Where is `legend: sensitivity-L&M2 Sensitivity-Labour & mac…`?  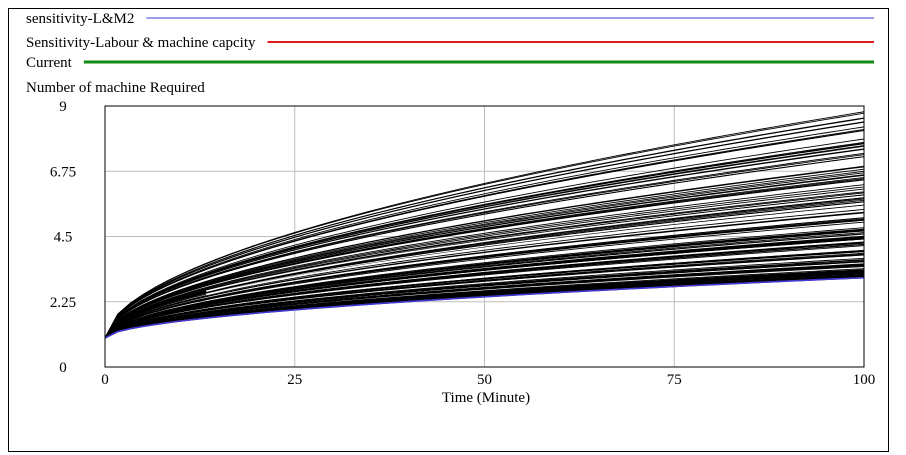 legend: sensitivity-L&M2 Sensitivity-Labour & mac… is located at coordinates (450, 41).